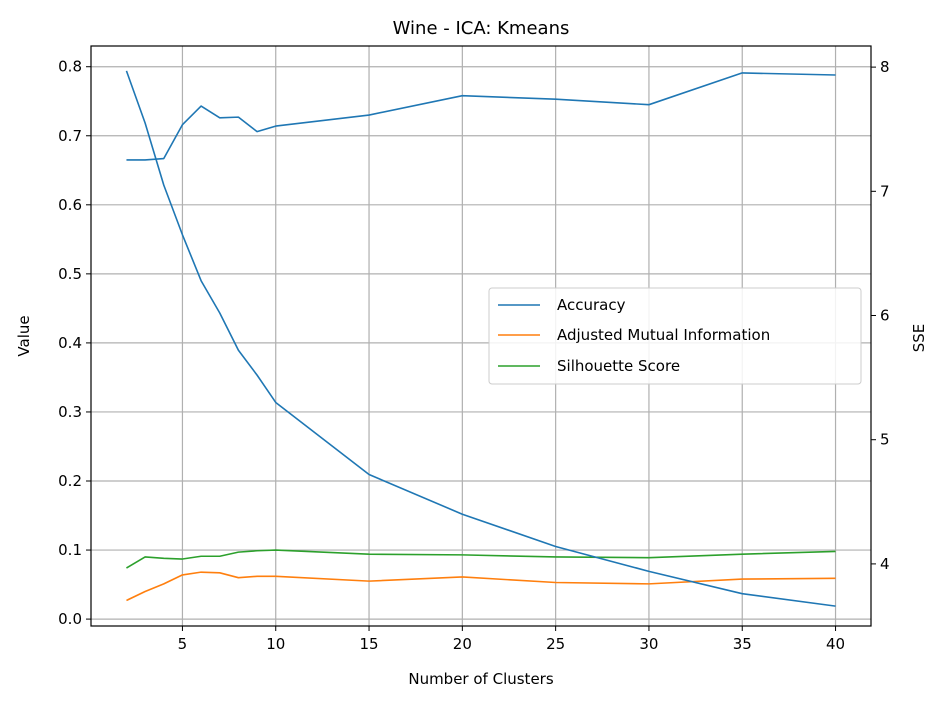  I want to click on x-tick-label: 30, so click(648, 644).